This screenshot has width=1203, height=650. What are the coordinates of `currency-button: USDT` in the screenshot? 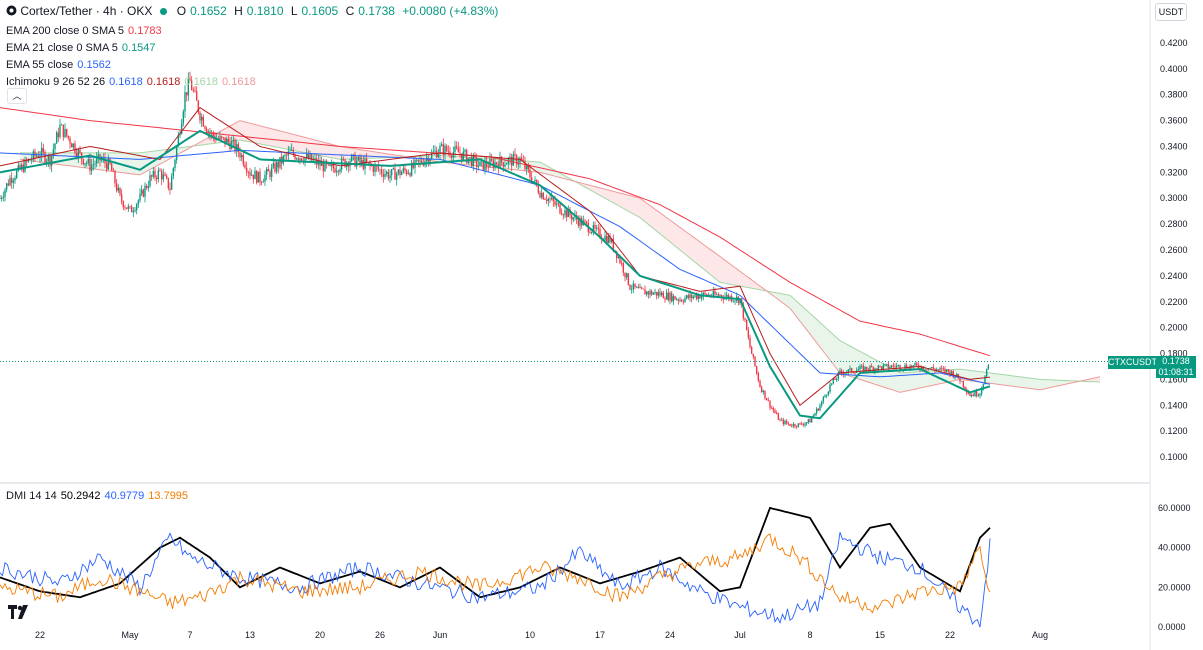 It's located at (1171, 12).